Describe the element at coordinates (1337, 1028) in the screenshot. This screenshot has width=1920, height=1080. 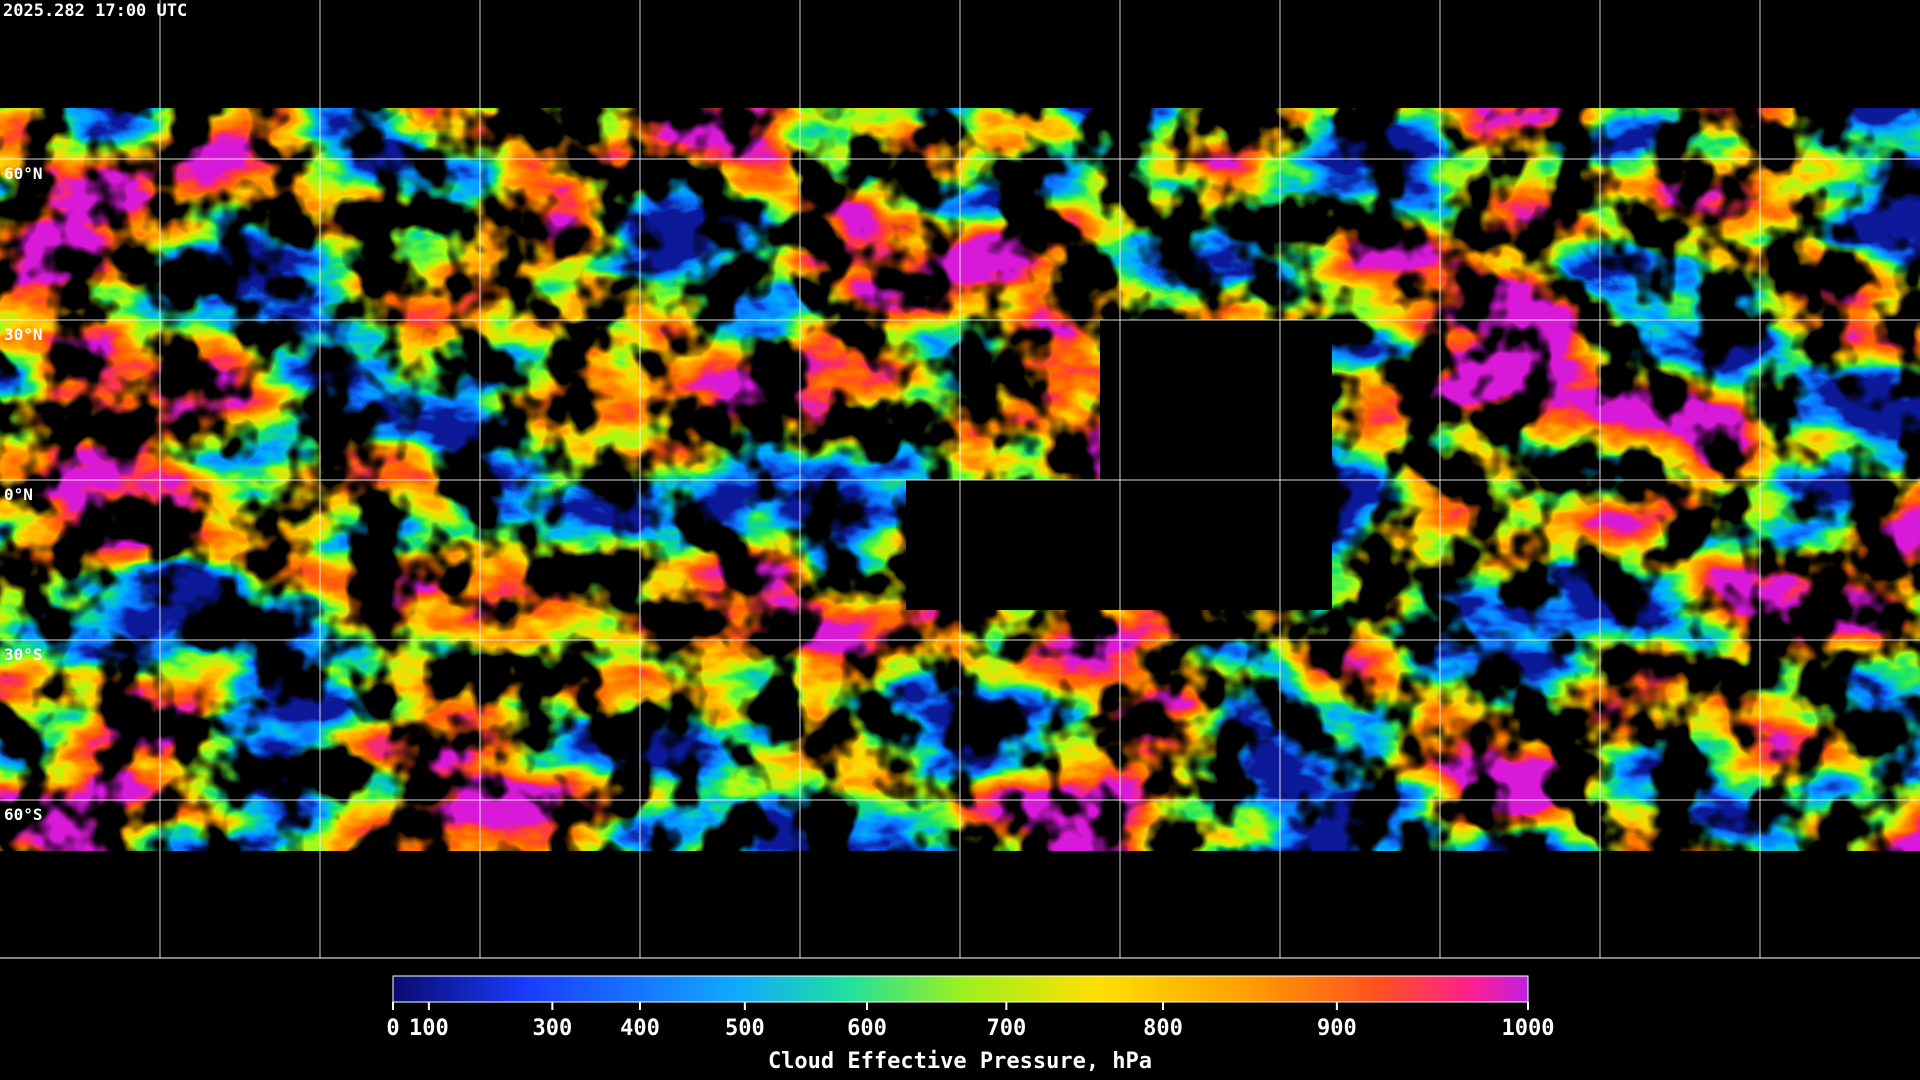
I see `colorbar-tick-label: 900` at that location.